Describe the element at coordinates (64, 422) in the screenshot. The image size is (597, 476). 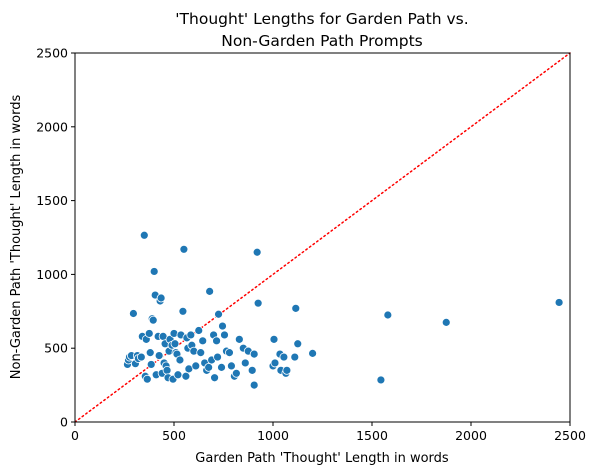
I see `y-tick-label: 0` at that location.